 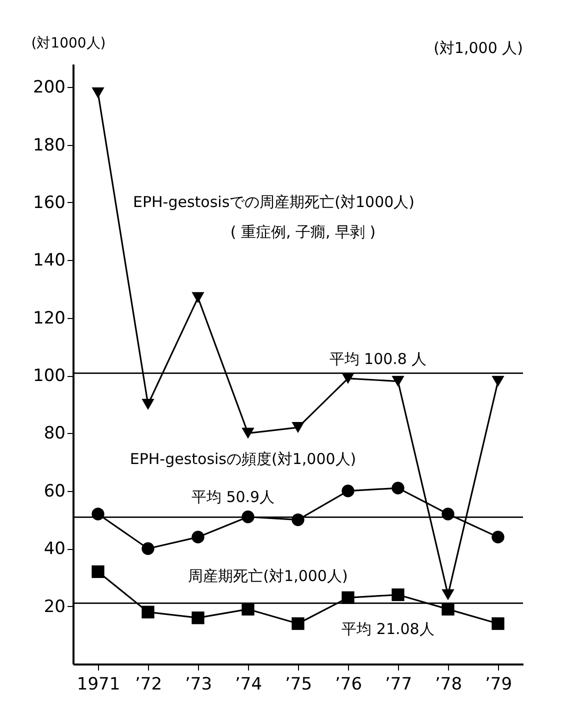 I want to click on y-tick-label: 80, so click(x=55, y=434).